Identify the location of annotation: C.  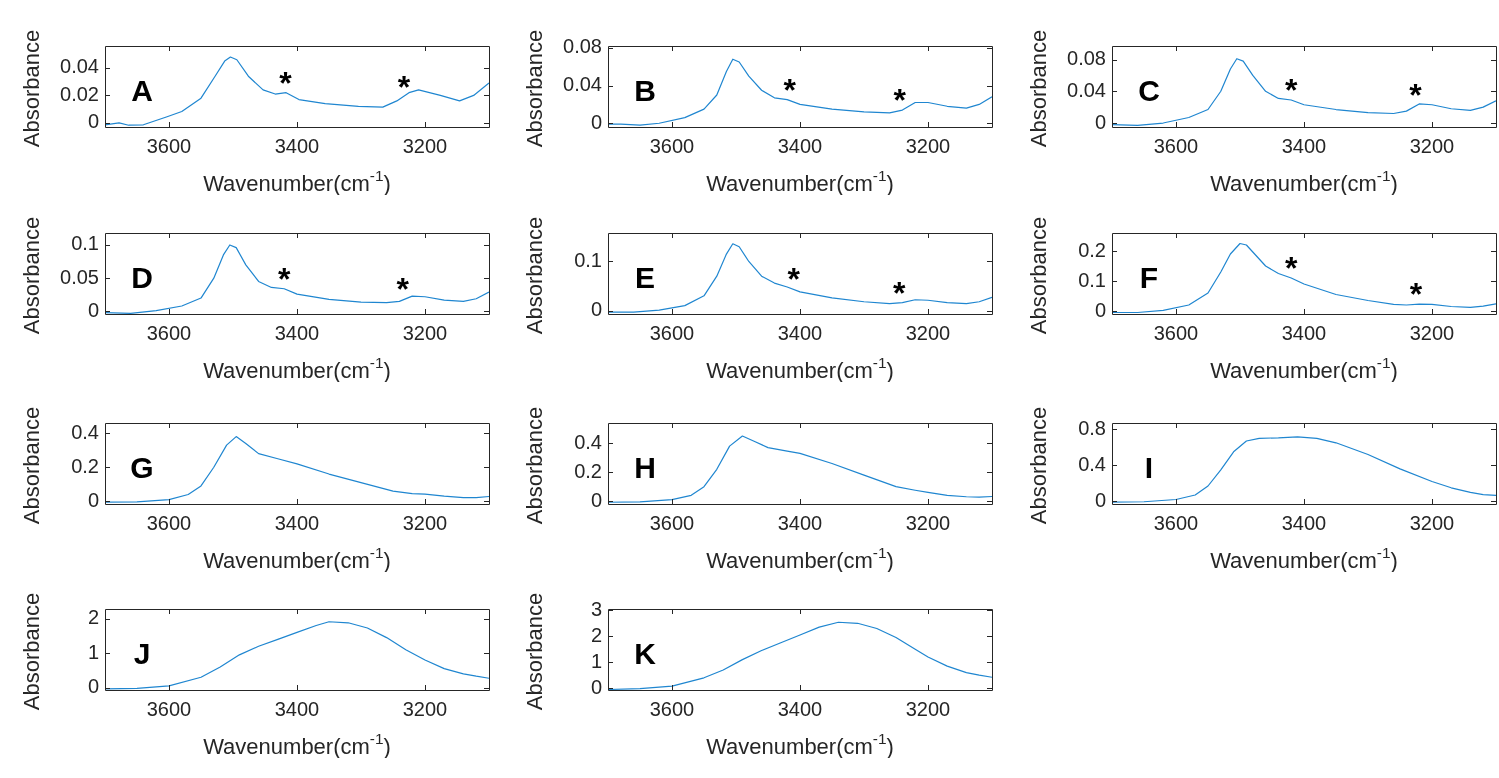
(1149, 90).